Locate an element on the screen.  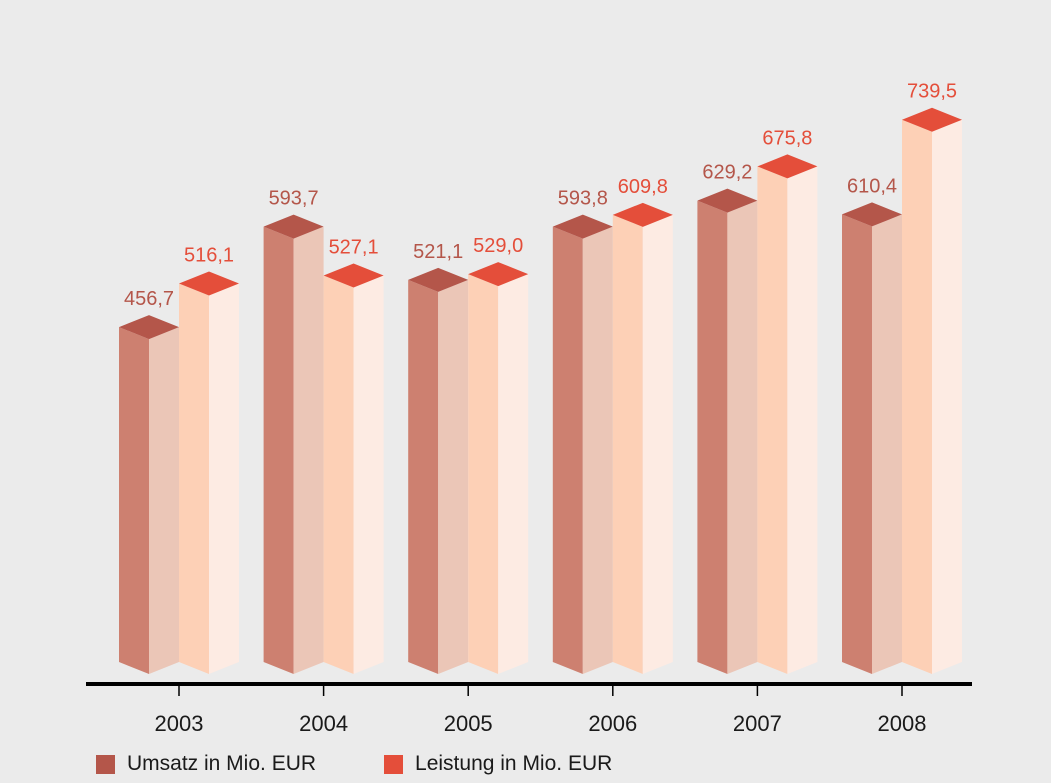
x-tick-label-2007: 2007 is located at coordinates (757, 723).